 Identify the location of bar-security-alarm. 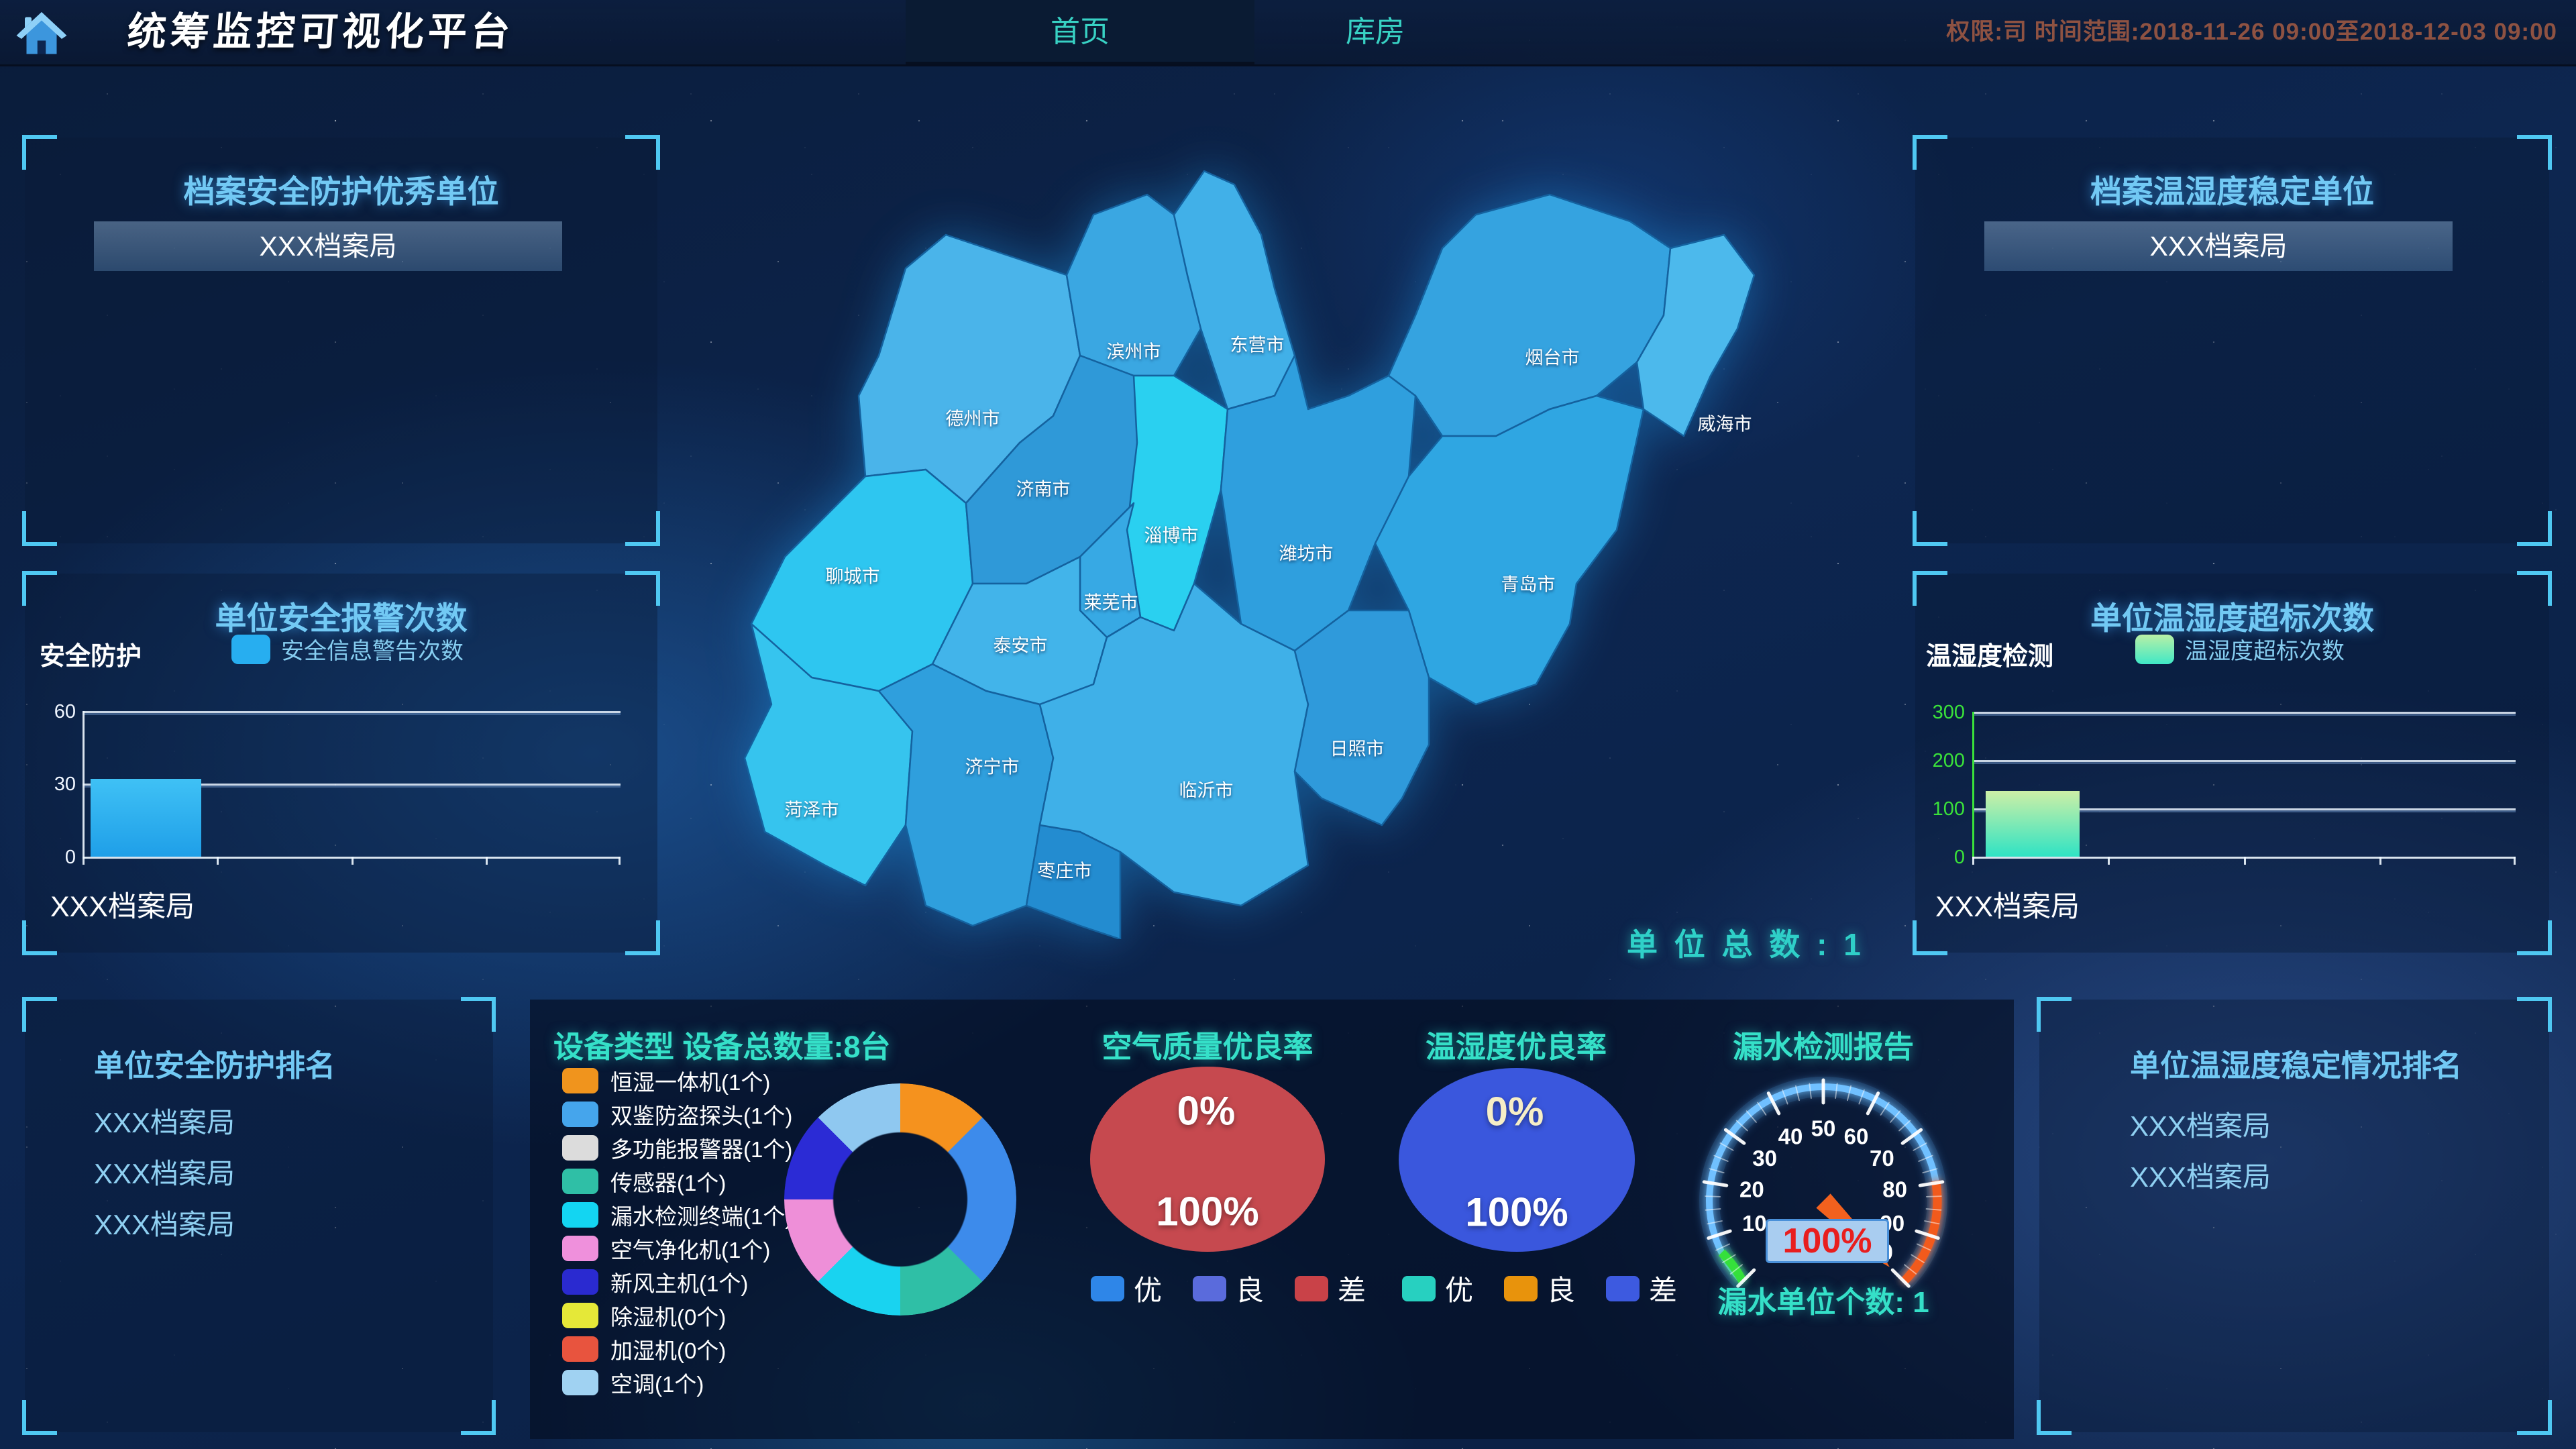
(146, 818).